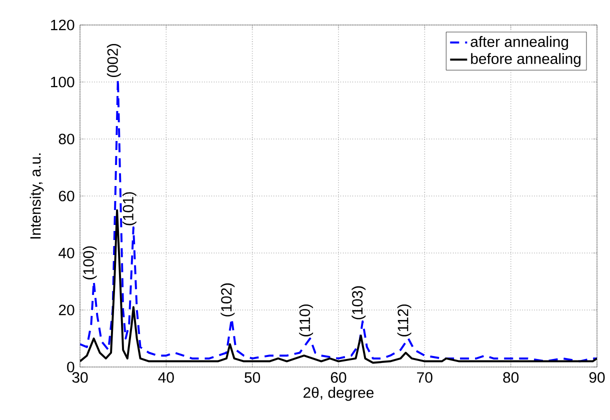 The image size is (610, 420). What do you see at coordinates (62, 25) in the screenshot?
I see `y-tick-label: 120` at bounding box center [62, 25].